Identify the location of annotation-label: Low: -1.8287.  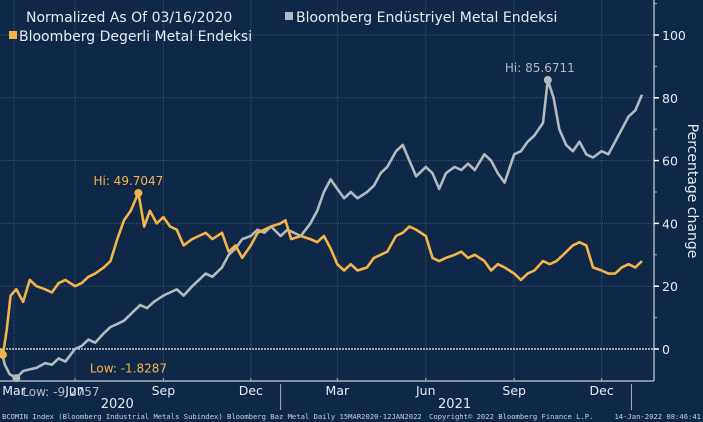
(128, 369).